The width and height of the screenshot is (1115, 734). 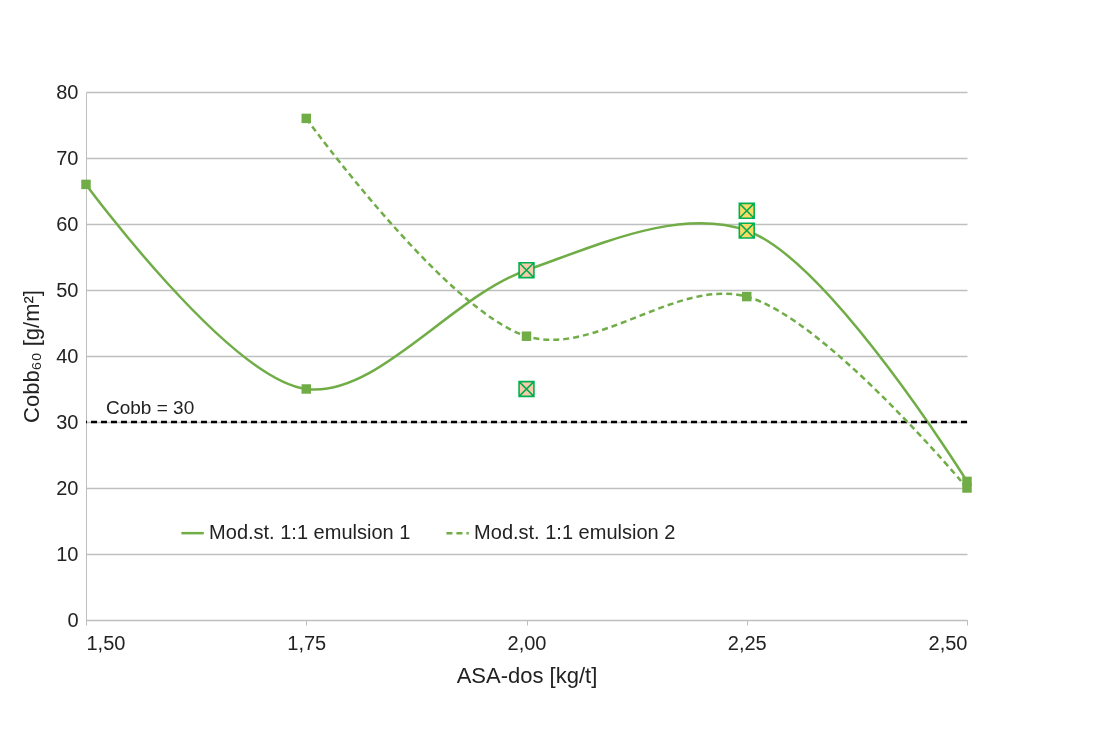 What do you see at coordinates (32, 356) in the screenshot?
I see `y-axis-title: Cobb₆₀ [g/m²]` at bounding box center [32, 356].